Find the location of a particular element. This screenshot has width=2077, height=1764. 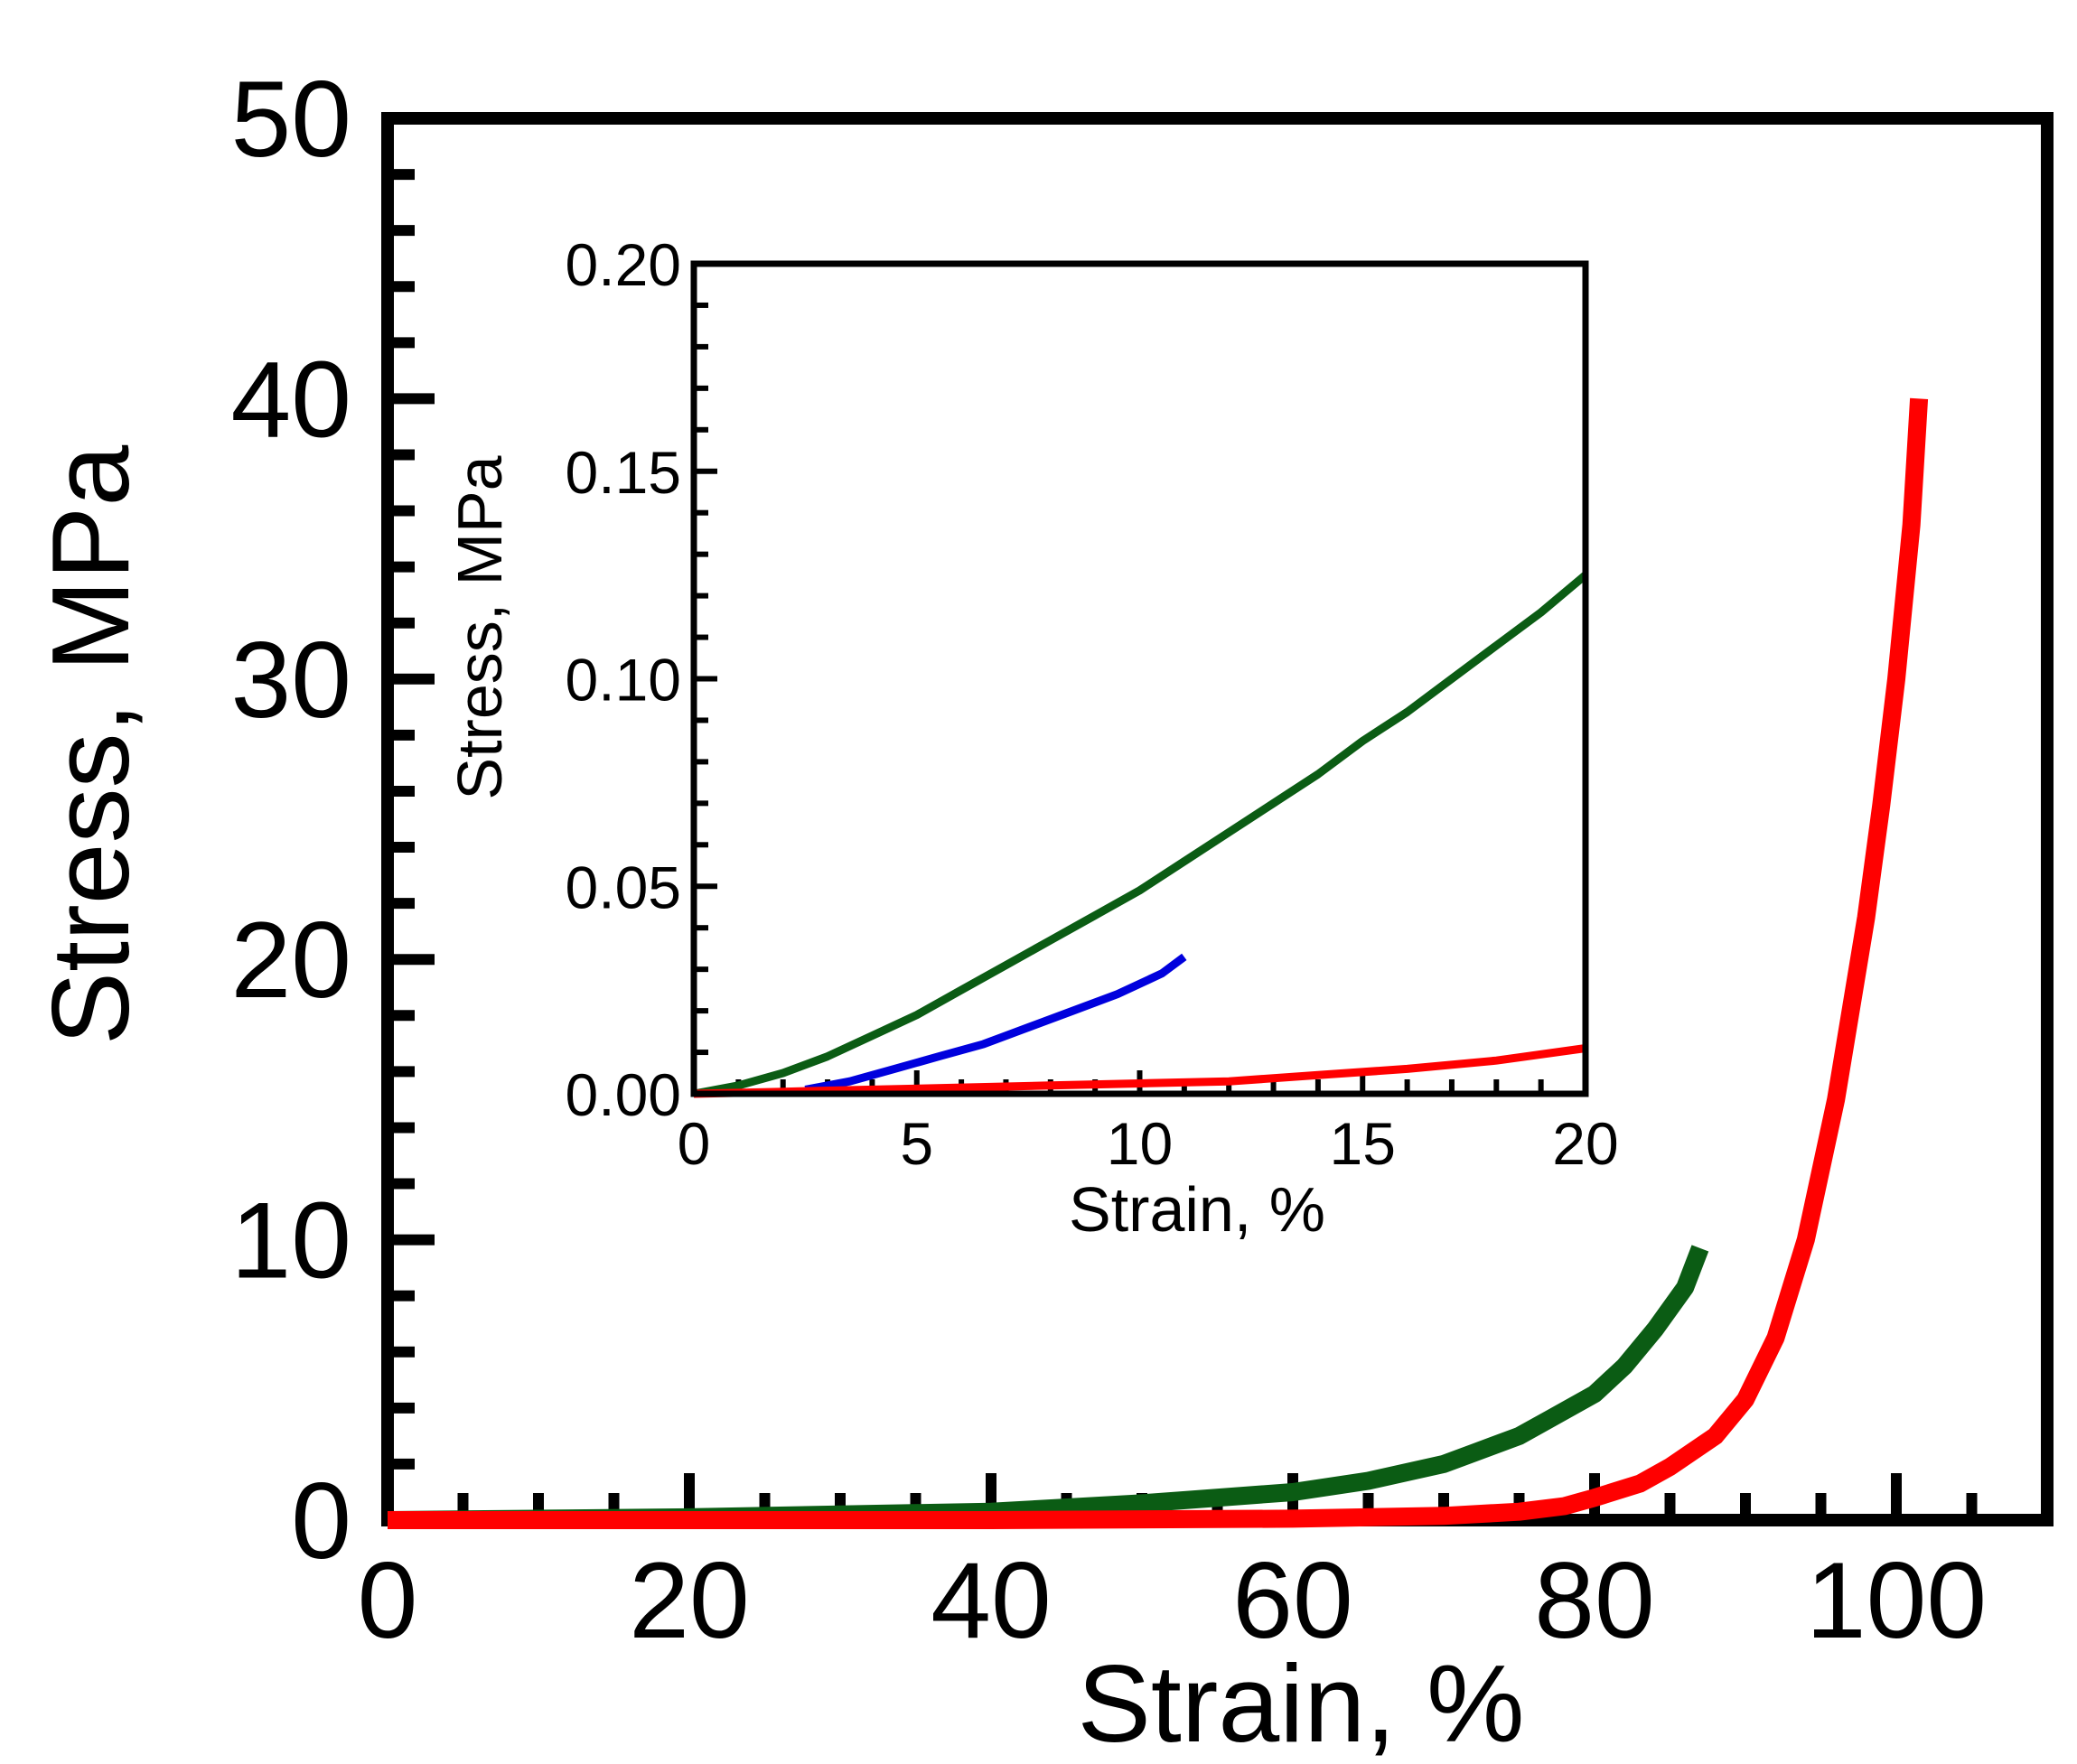

inset-x-tick-label: 10 is located at coordinates (1140, 1143).